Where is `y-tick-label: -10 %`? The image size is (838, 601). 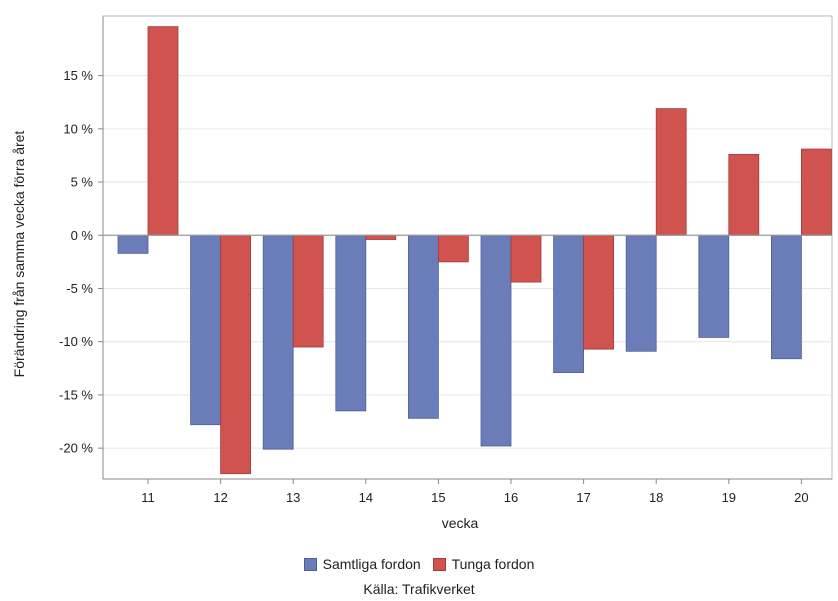 y-tick-label: -10 % is located at coordinates (76, 341).